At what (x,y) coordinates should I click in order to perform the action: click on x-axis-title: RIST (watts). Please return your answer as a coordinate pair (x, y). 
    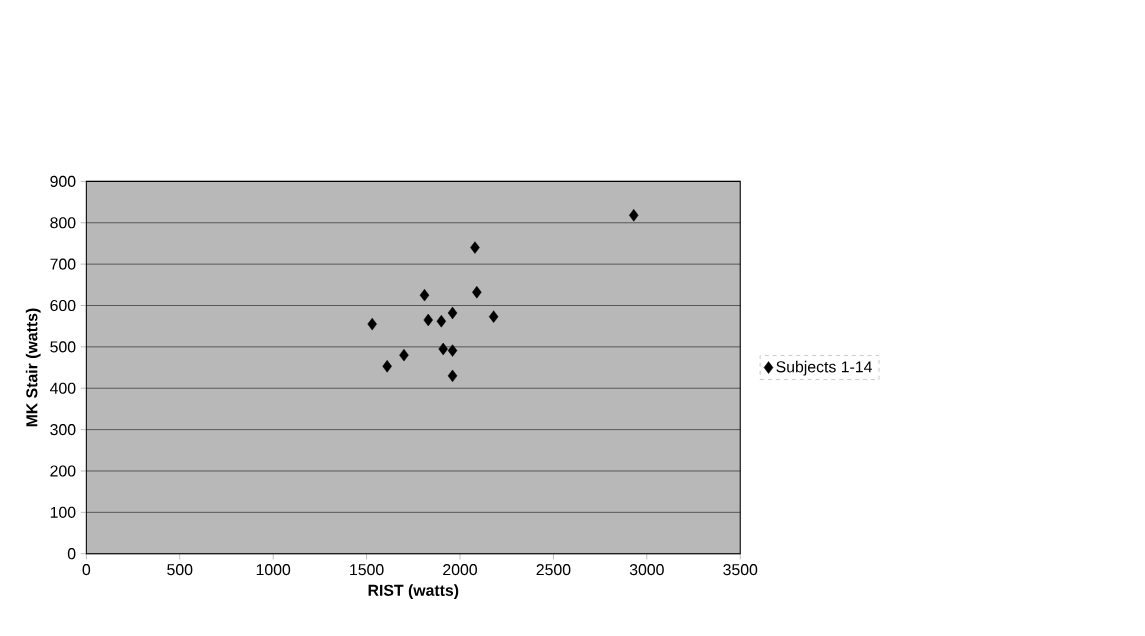
    Looking at the image, I should click on (413, 591).